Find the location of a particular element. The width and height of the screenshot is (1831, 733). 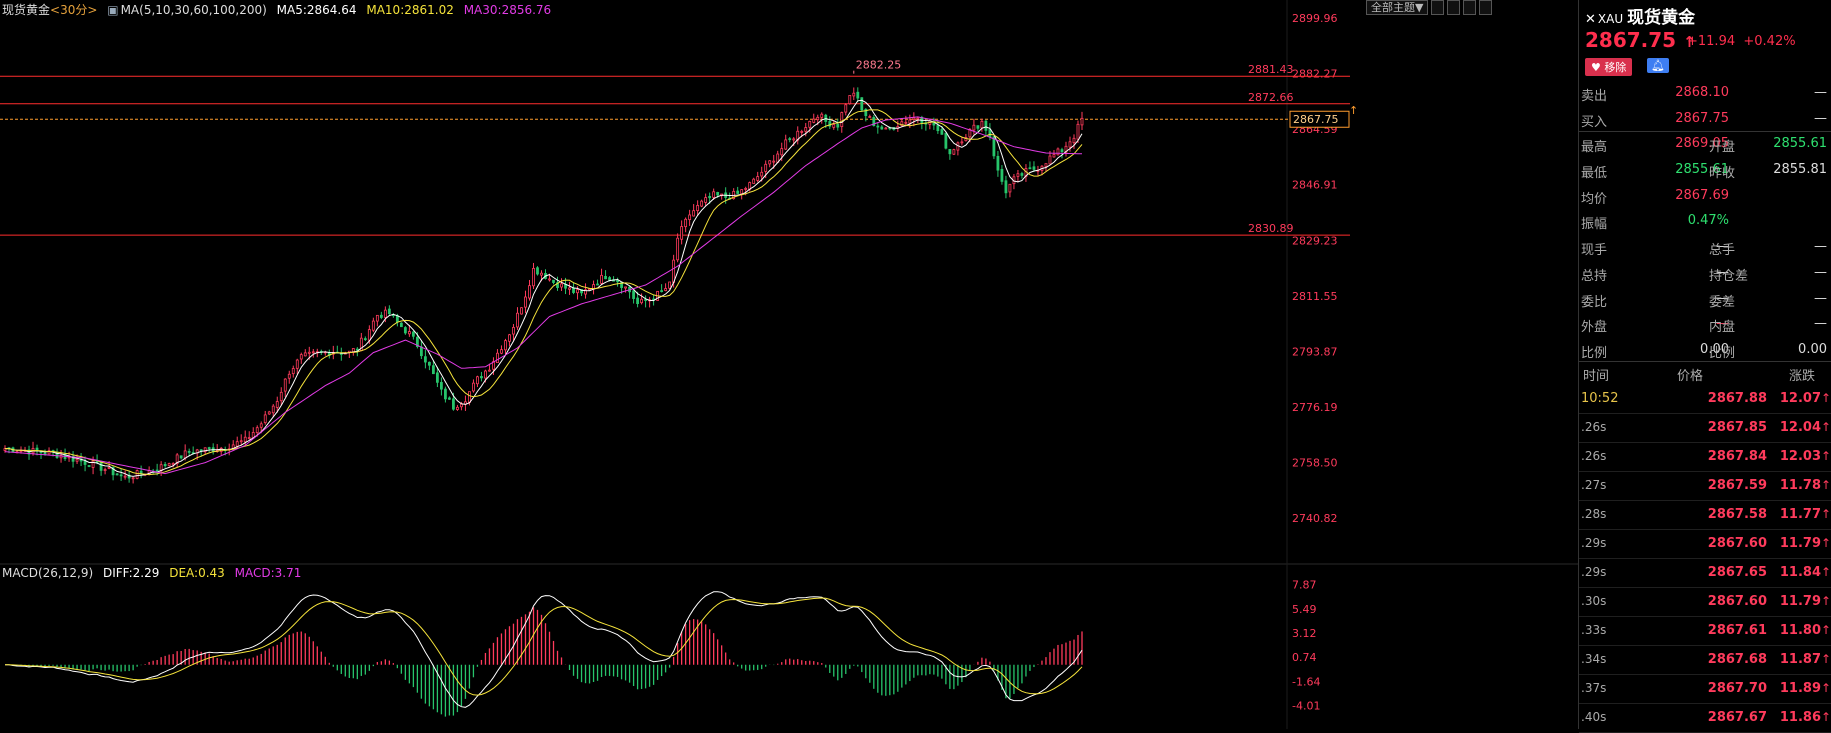

expand-icon is located at coordinates (1486, 7).